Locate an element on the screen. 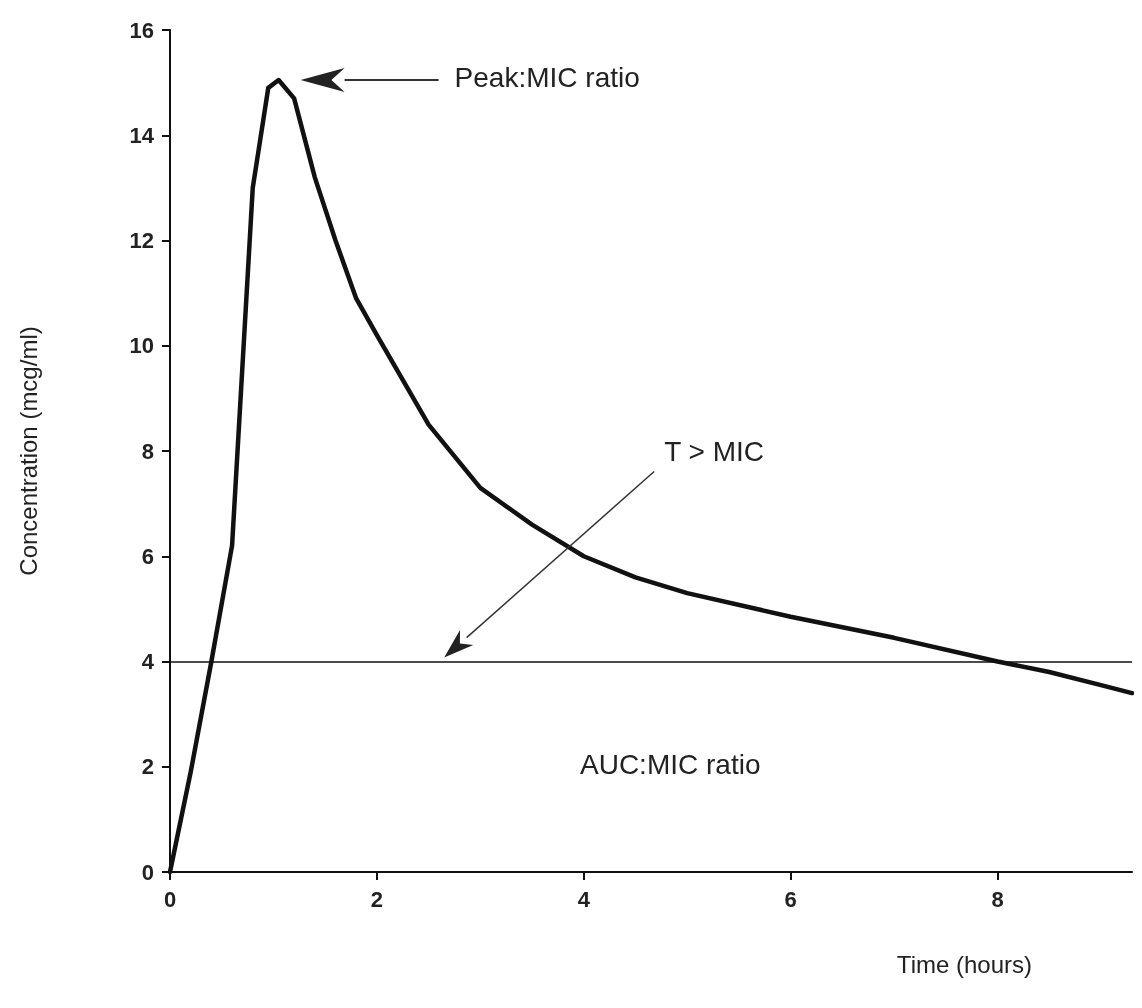  y-tick-label: 12 is located at coordinates (141, 240).